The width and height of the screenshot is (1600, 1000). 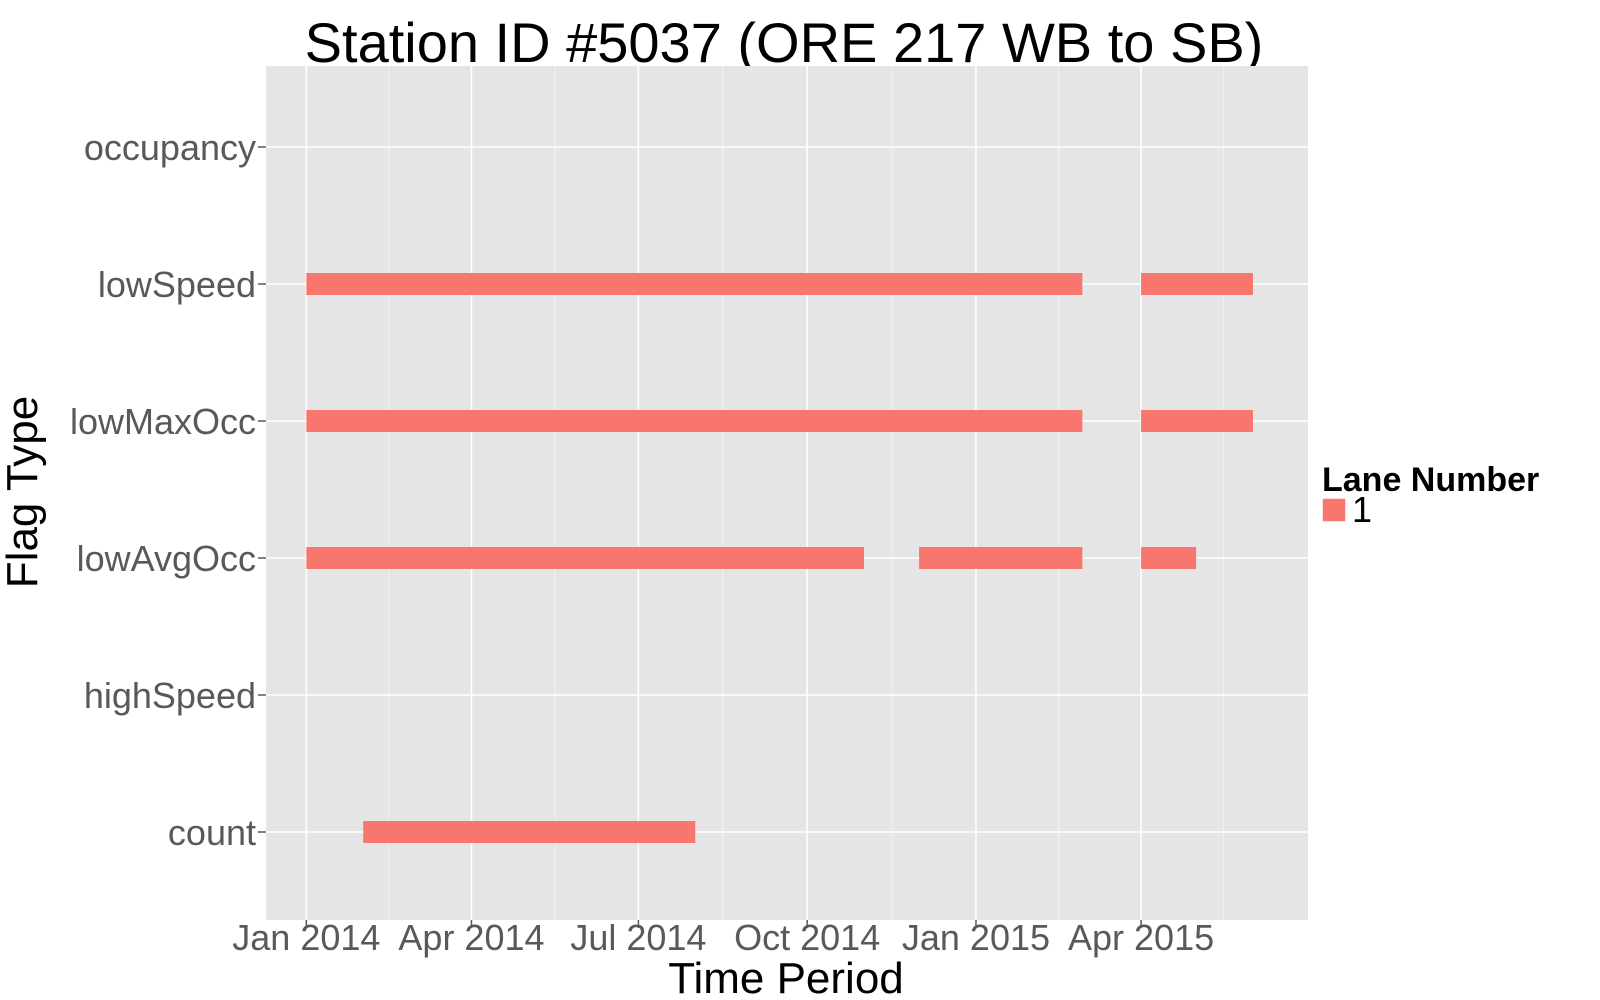 What do you see at coordinates (170, 695) in the screenshot?
I see `y-tick-label-highSpeed: highSpeed` at bounding box center [170, 695].